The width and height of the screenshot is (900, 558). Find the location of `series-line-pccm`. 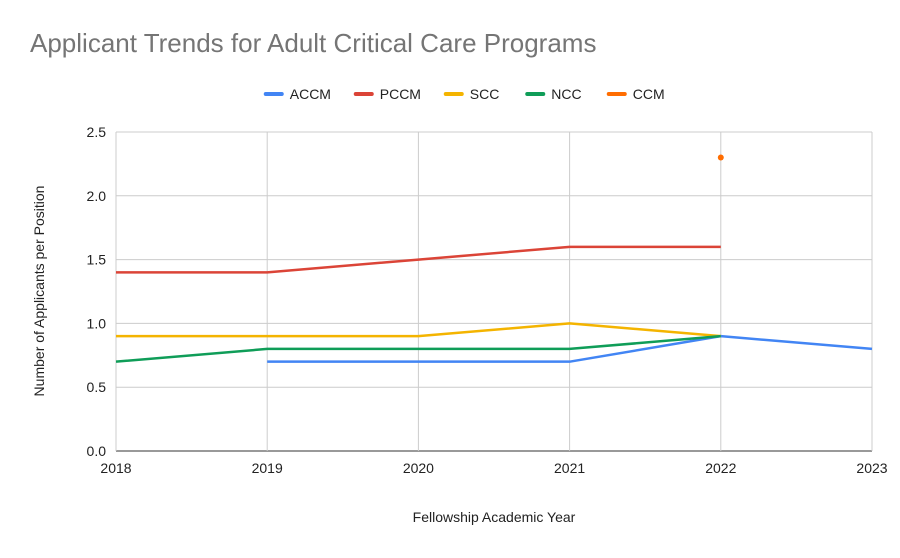

series-line-pccm is located at coordinates (418, 259).